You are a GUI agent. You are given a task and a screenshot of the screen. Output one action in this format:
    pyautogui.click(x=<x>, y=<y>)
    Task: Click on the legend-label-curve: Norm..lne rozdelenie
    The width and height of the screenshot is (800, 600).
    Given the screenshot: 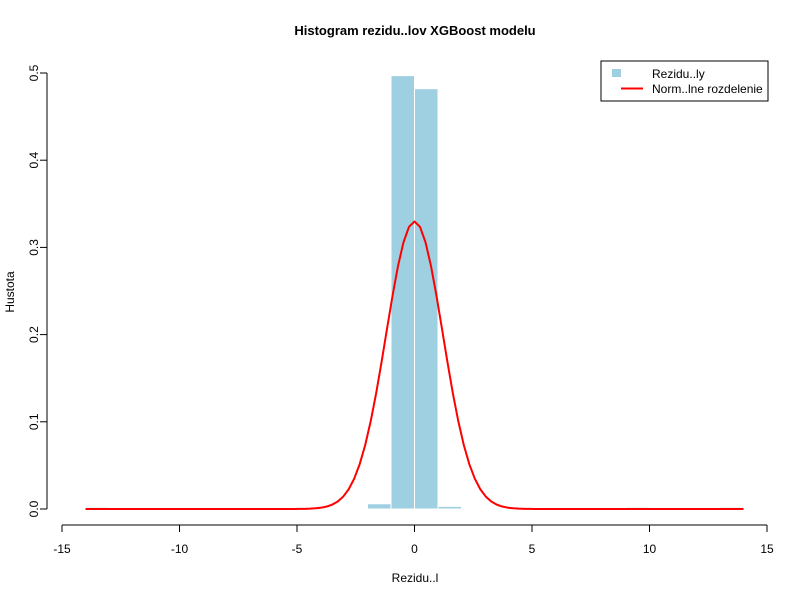 What is the action you would take?
    pyautogui.click(x=707, y=89)
    